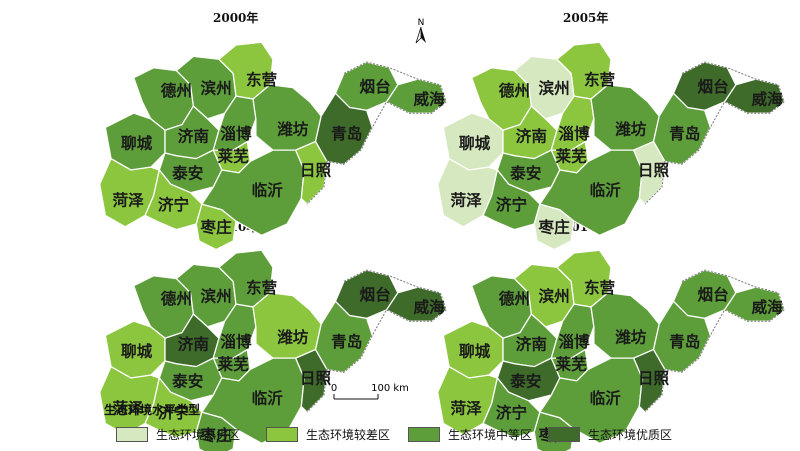 The image size is (800, 451). I want to click on legend-item-weak: 生态环境较差区, so click(328, 434).